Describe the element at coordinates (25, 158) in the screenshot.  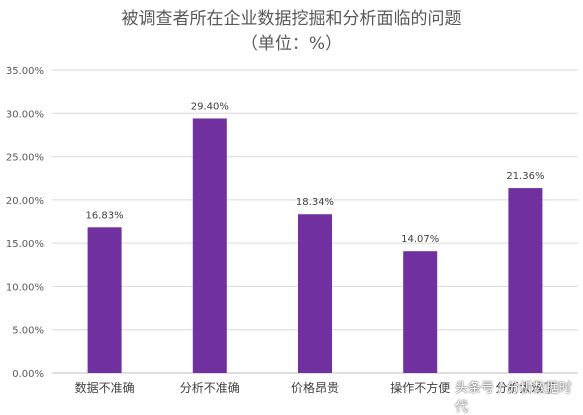
I see `y-tick-label: 25.00%` at that location.